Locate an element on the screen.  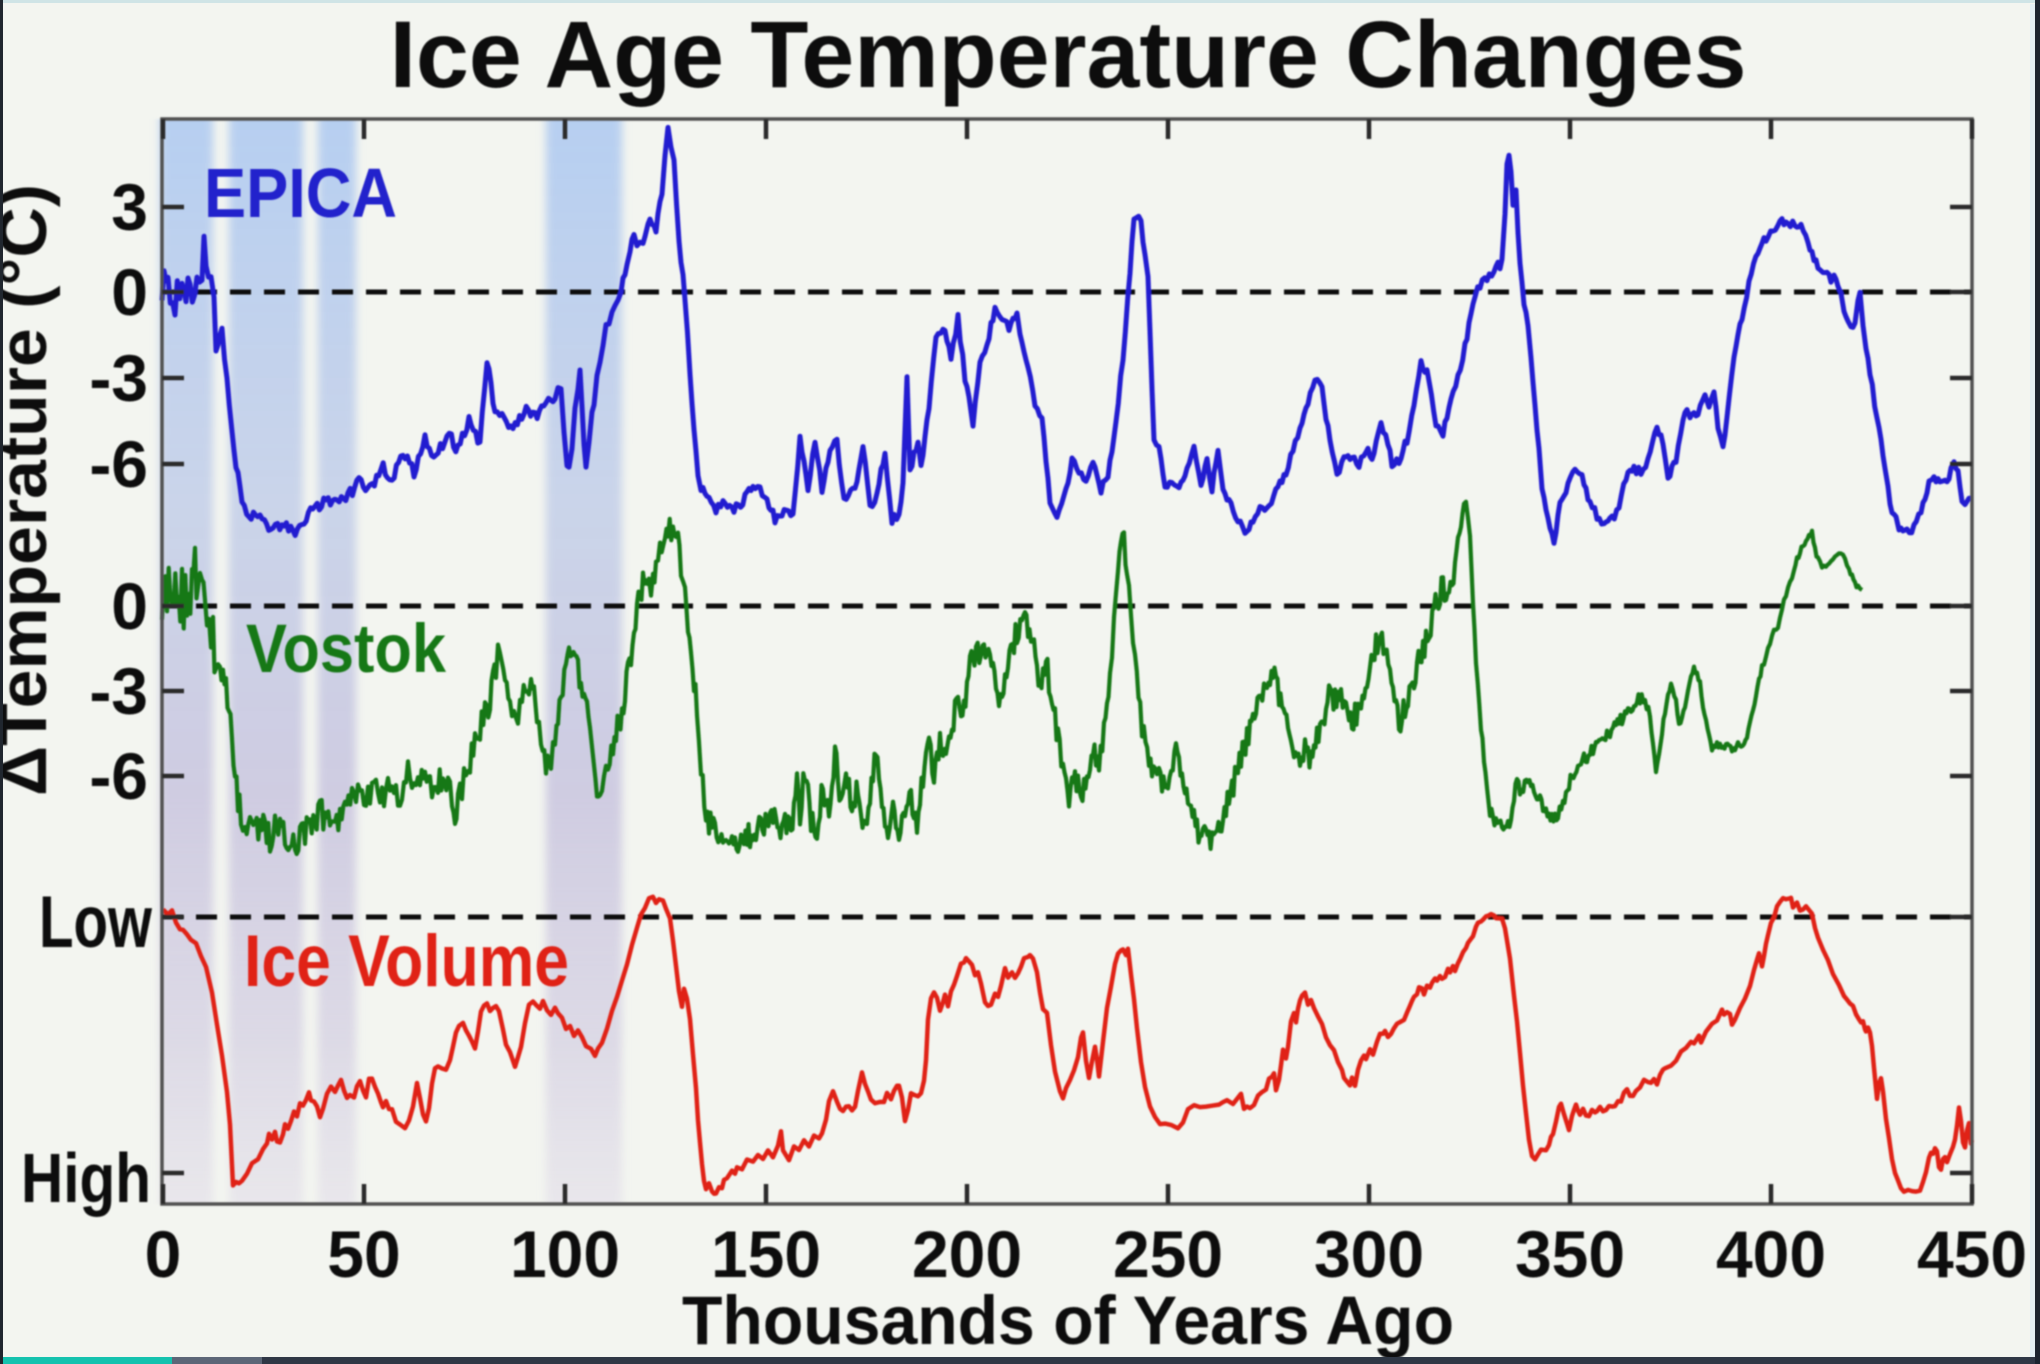
svg-text: EPICA is located at coordinates (300, 193).